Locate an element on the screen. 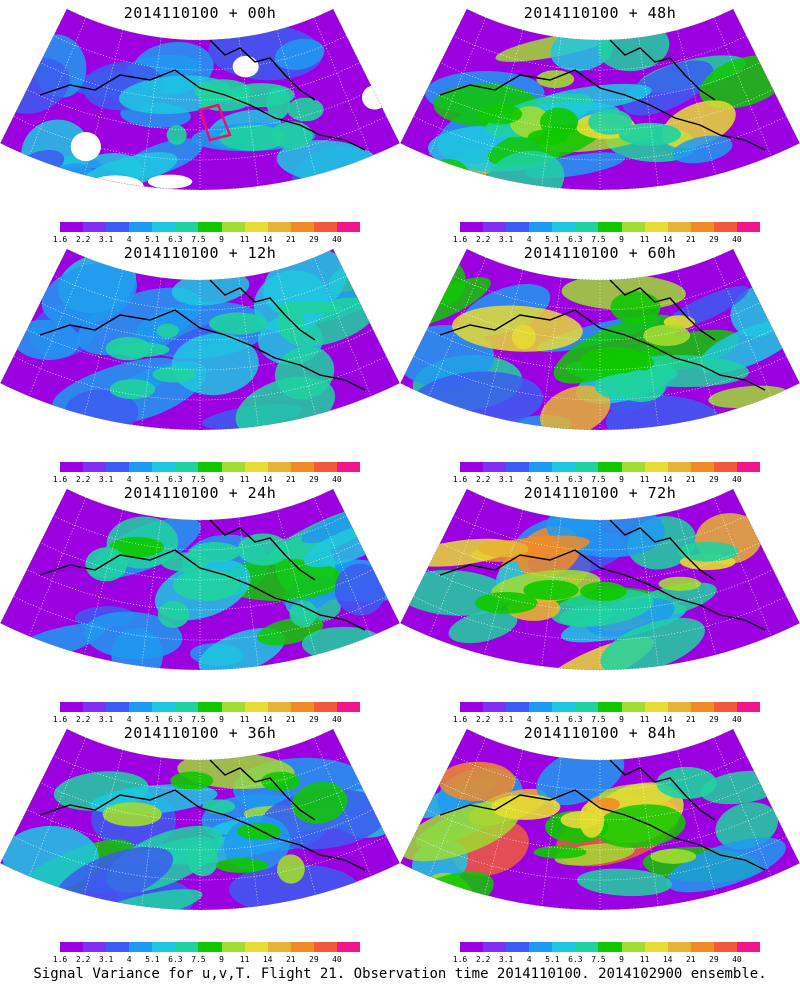 Image resolution: width=800 pixels, height=1000 pixels. colorbar-labels: 1.6 2.2 3.1 4 5.1 6.3 7.5 9 11 14 21 29 40 is located at coordinates (606, 241).